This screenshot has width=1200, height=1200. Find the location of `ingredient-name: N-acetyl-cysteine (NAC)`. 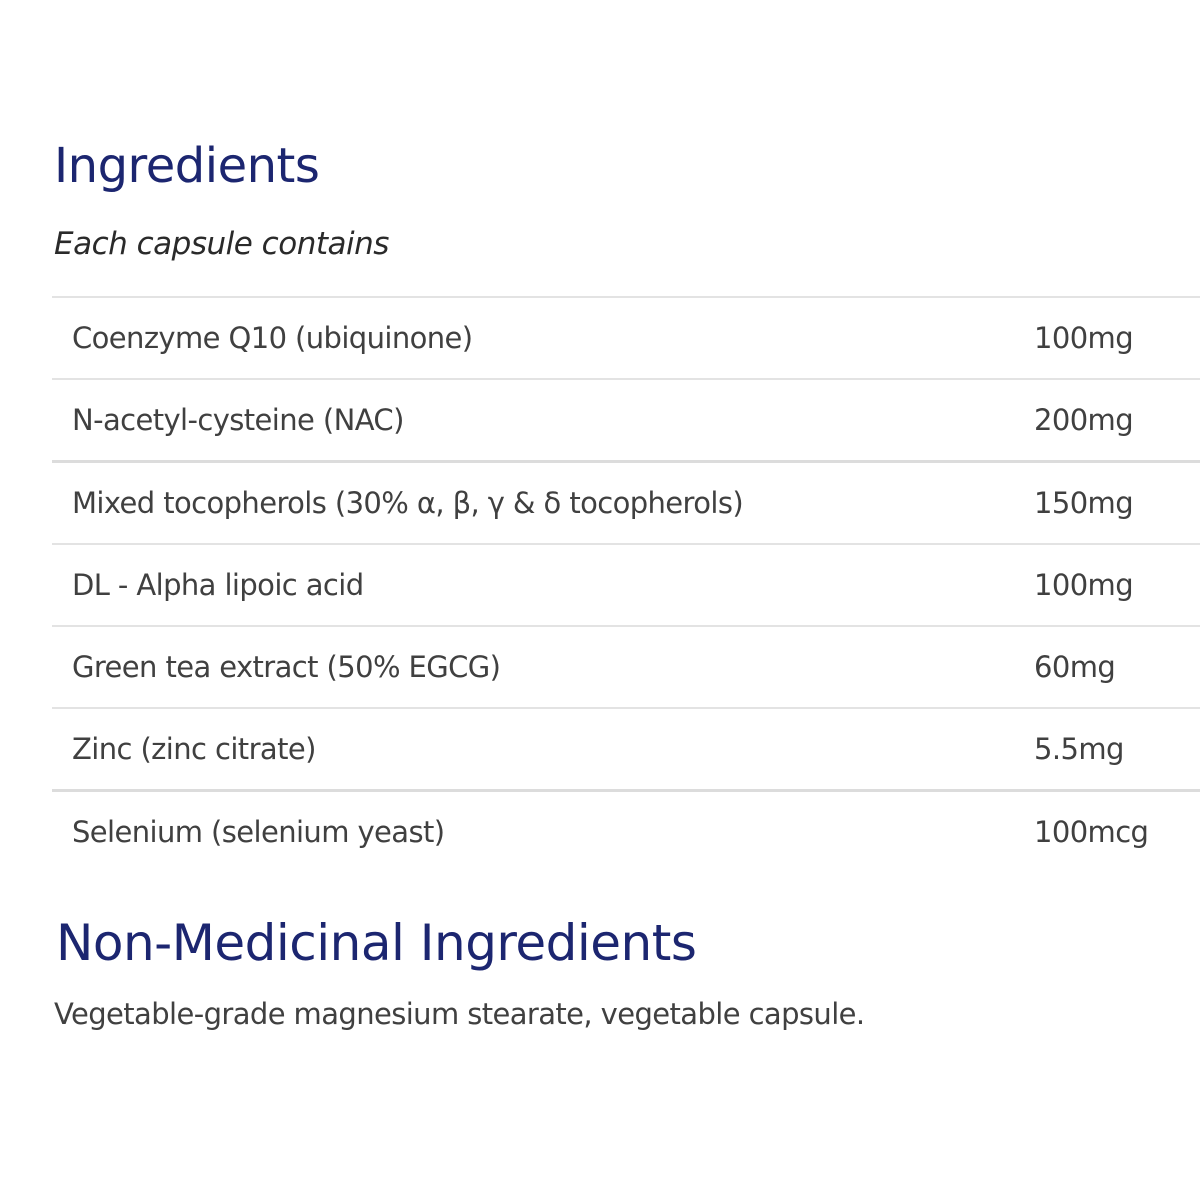

ingredient-name: N-acetyl-cysteine (NAC) is located at coordinates (543, 420).